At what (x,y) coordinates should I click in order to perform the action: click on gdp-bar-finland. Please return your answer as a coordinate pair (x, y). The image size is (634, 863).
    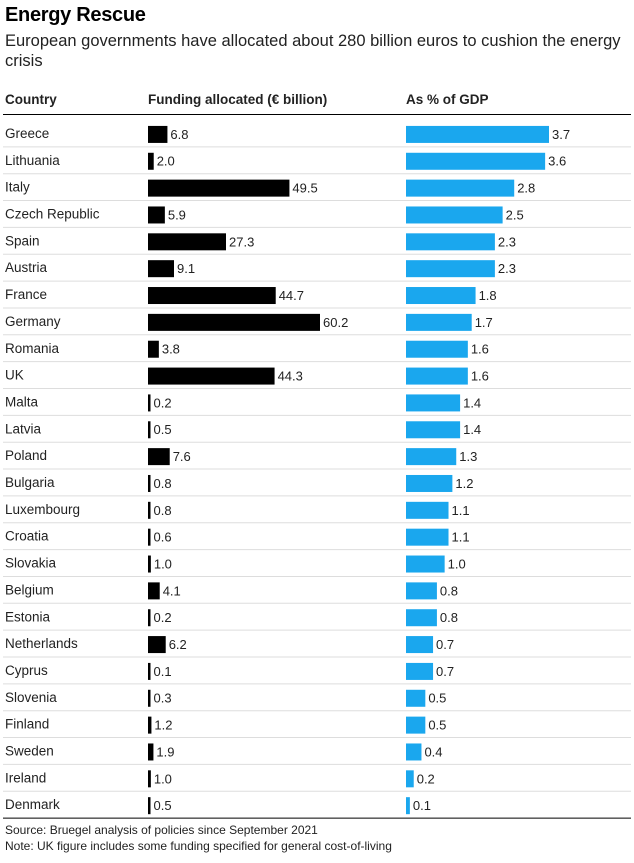
    Looking at the image, I should click on (416, 725).